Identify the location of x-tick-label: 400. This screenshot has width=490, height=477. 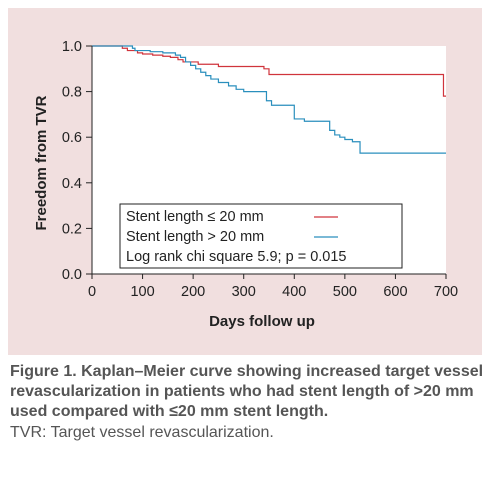
(294, 292).